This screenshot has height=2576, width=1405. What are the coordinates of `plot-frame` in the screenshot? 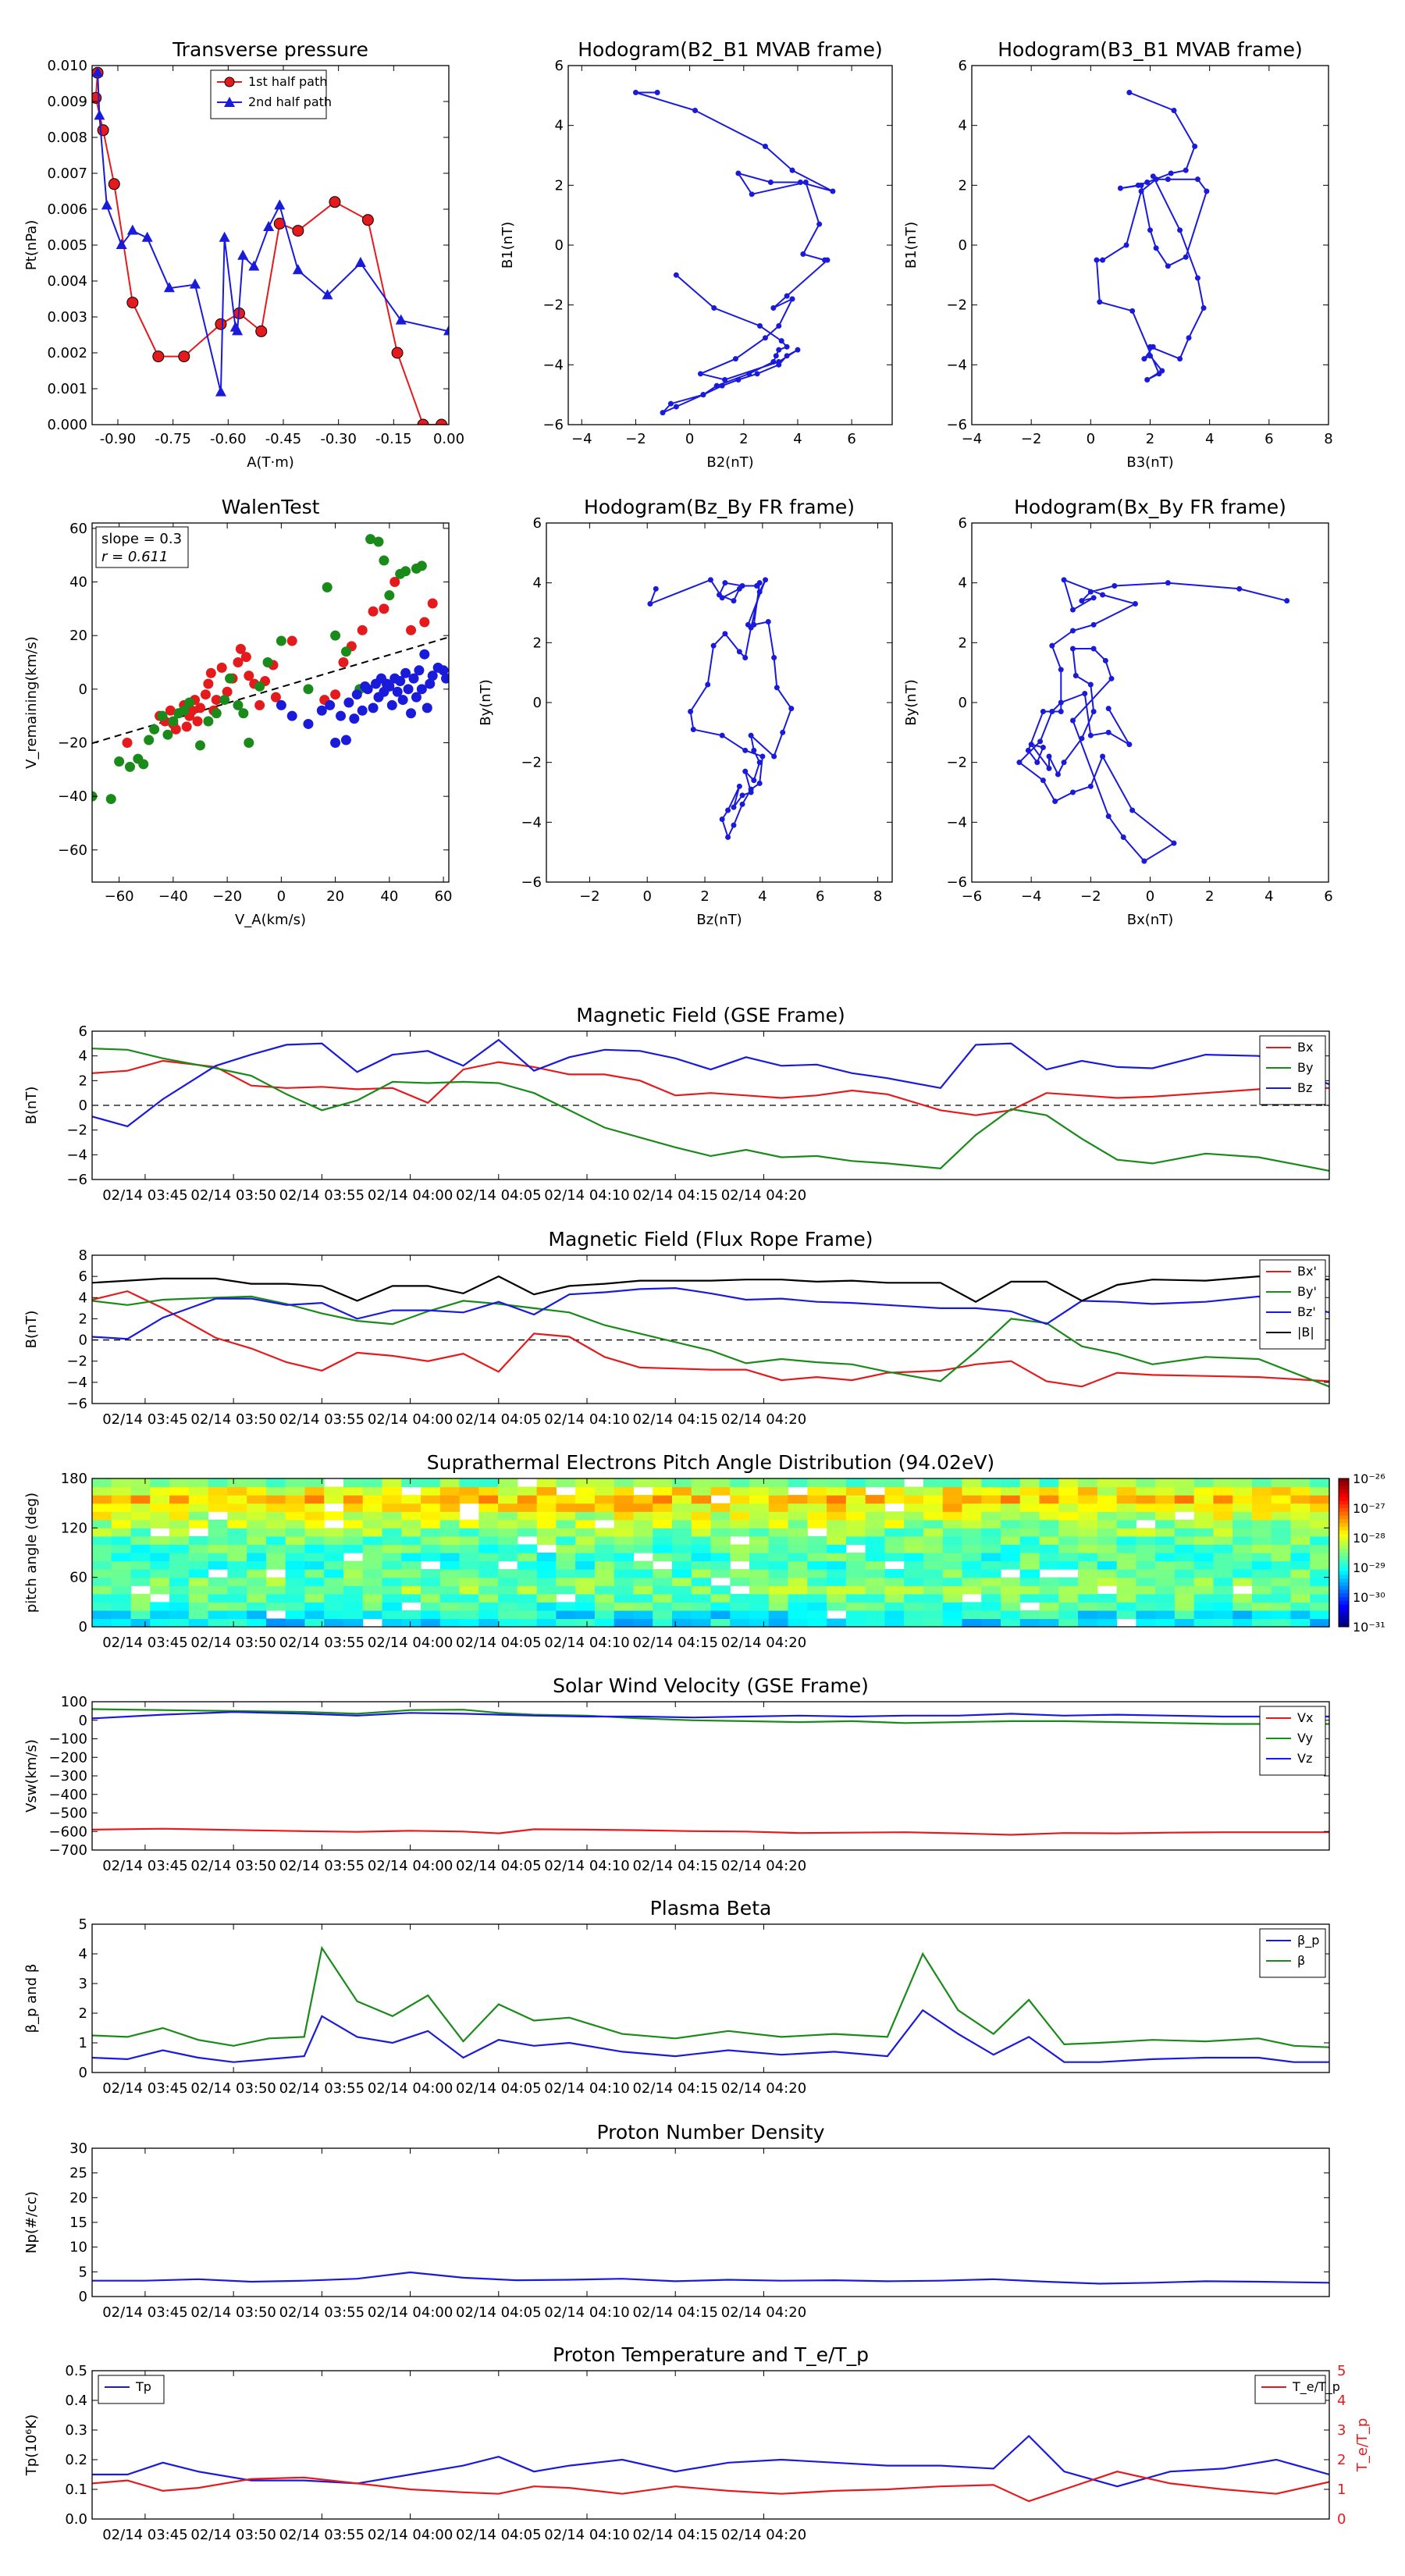 It's located at (270, 702).